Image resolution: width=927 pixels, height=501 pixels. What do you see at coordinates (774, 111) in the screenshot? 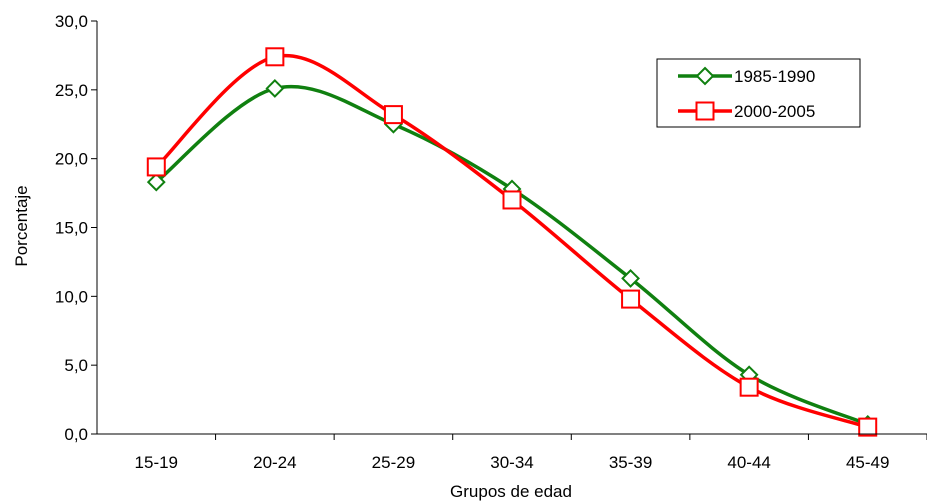
I see `legend-label: 2000-2005` at bounding box center [774, 111].